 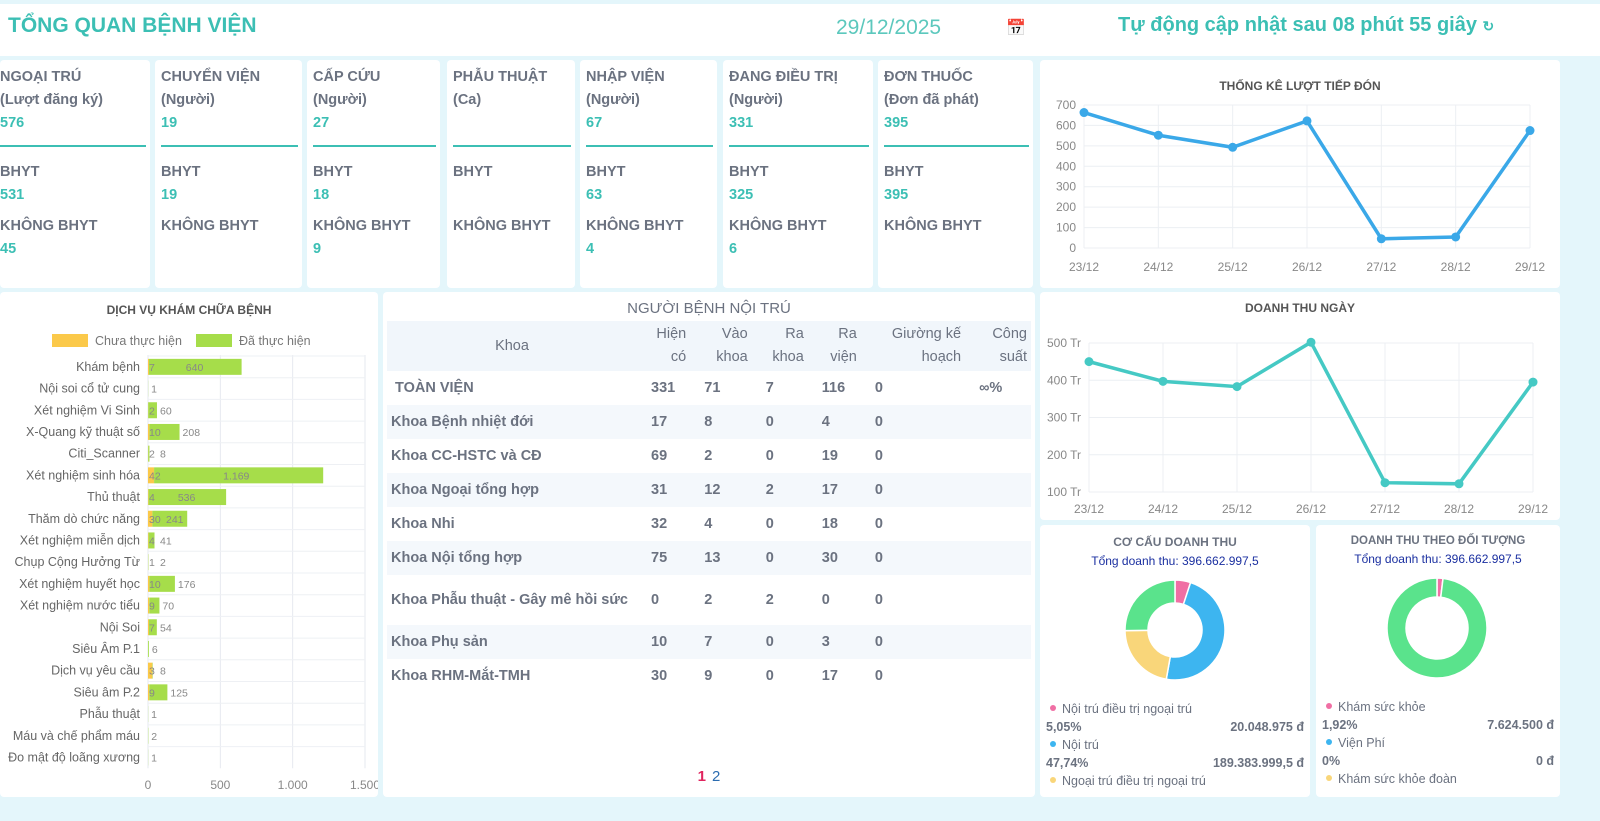 I want to click on table-row: Khoa Ngoại tổng hợp 31 12 2 17 0, so click(x=709, y=490).